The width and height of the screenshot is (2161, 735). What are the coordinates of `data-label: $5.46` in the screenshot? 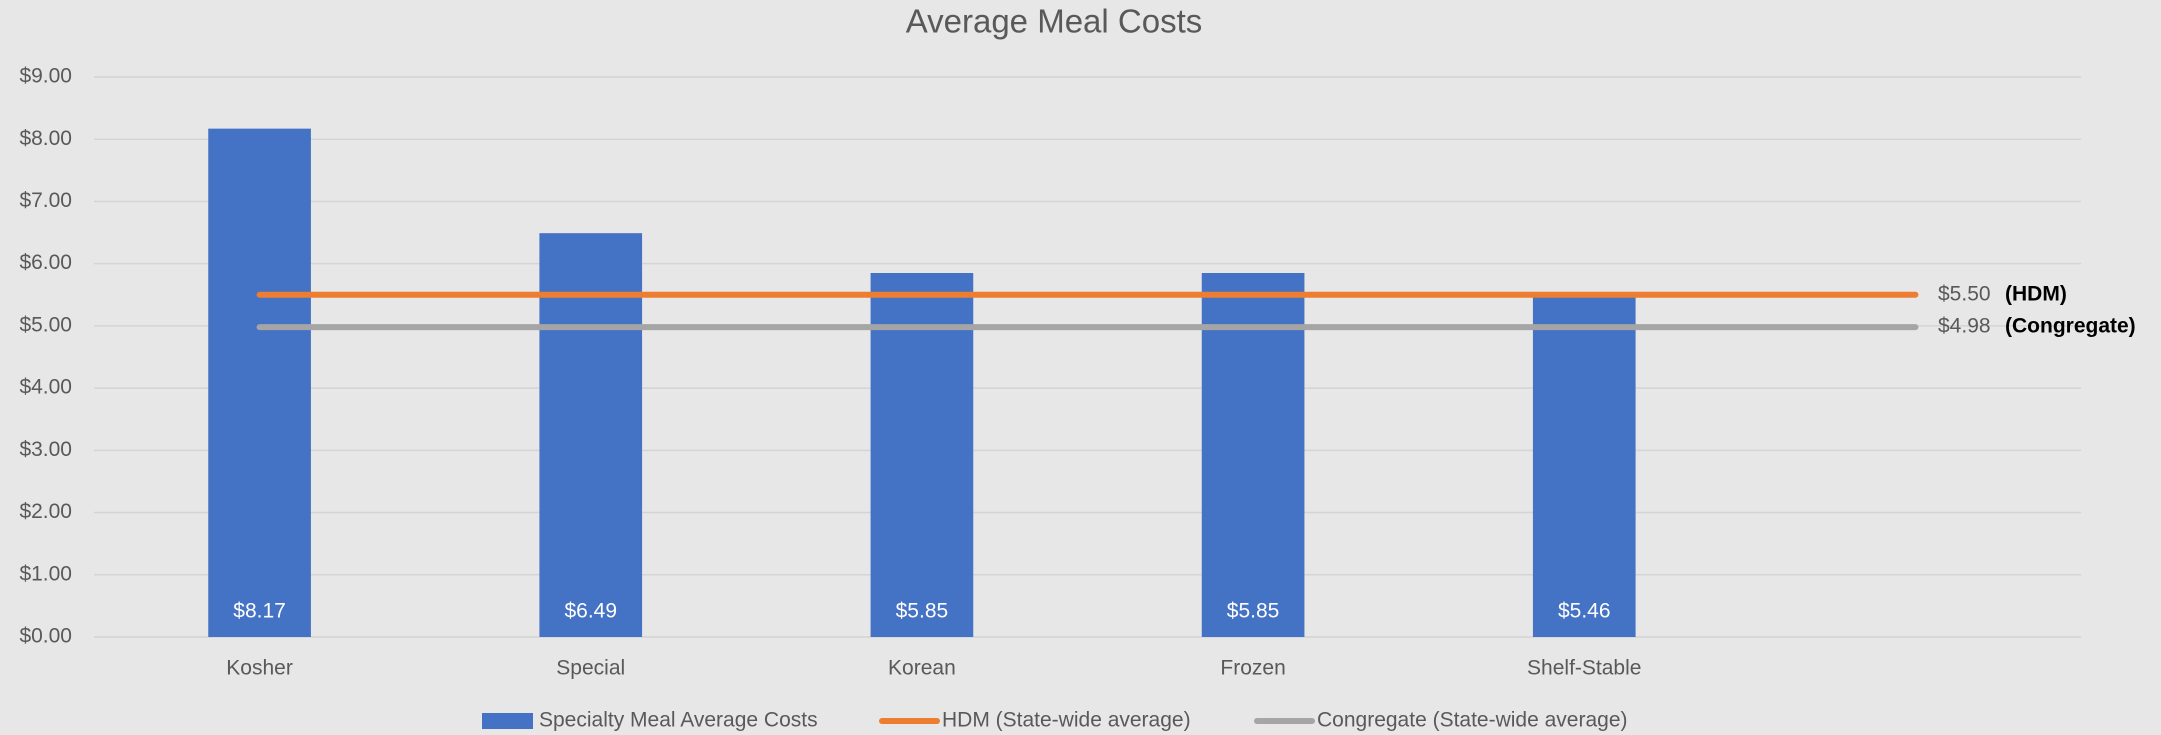 It's located at (1584, 611).